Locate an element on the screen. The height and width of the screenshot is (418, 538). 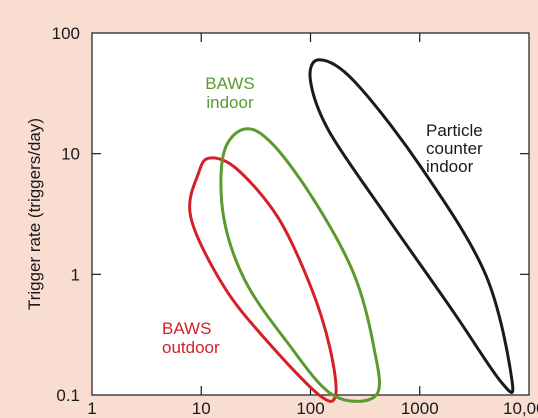
label-baws-outdoor: BAWS is located at coordinates (186, 328).